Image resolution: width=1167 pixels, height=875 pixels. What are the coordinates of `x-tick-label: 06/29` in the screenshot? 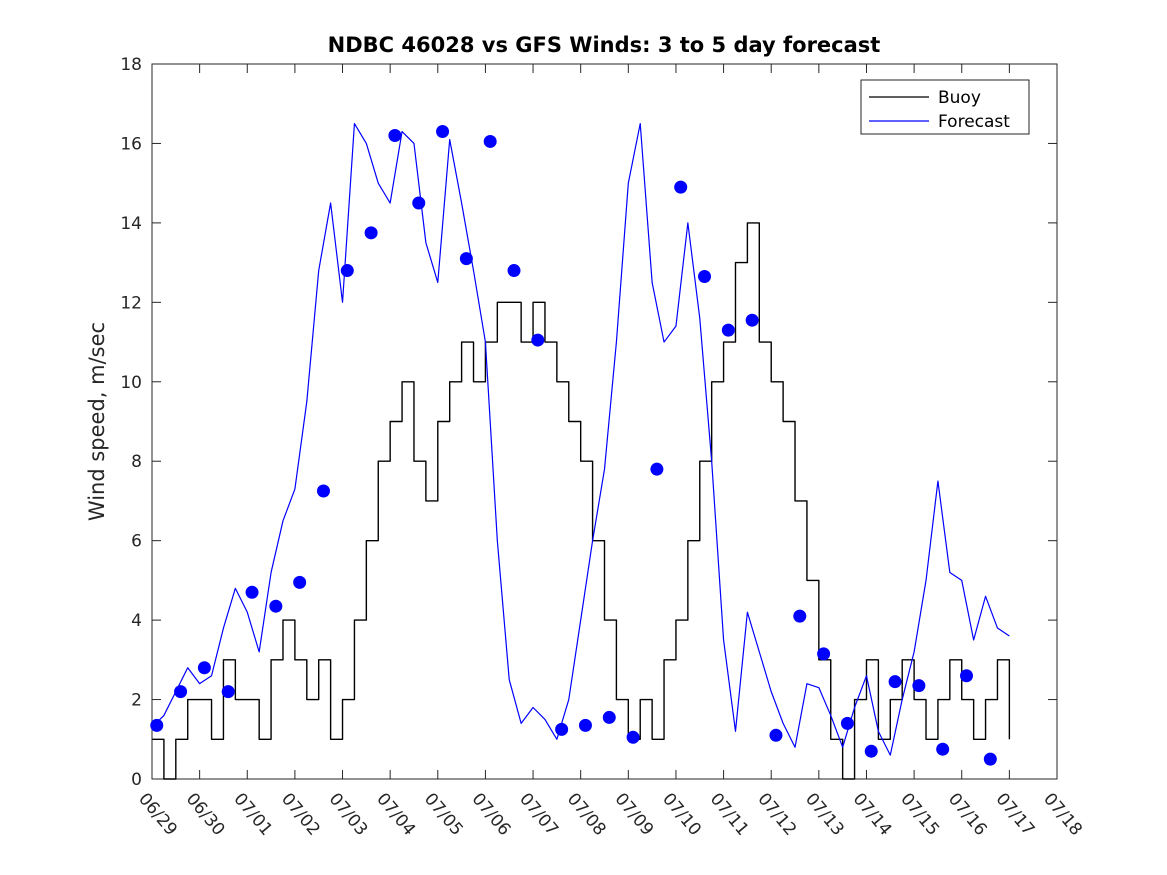 It's located at (157, 814).